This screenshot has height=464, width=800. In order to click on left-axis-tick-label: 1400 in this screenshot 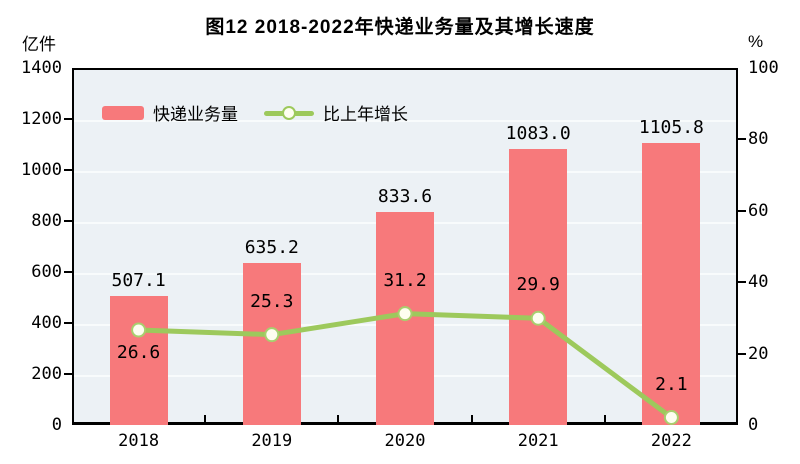, I will do `click(41, 68)`.